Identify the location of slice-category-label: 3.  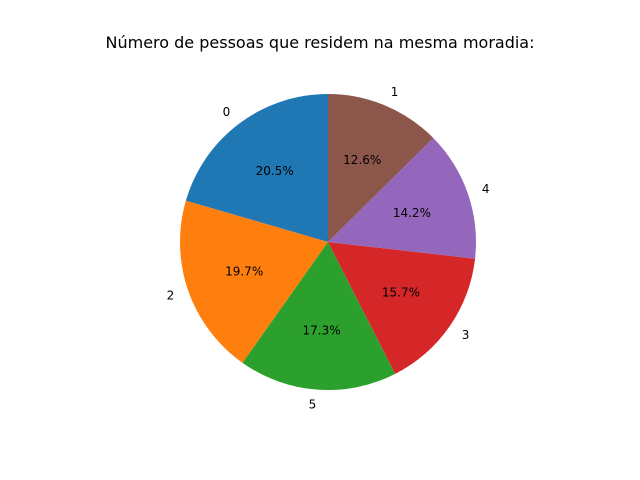
(466, 335).